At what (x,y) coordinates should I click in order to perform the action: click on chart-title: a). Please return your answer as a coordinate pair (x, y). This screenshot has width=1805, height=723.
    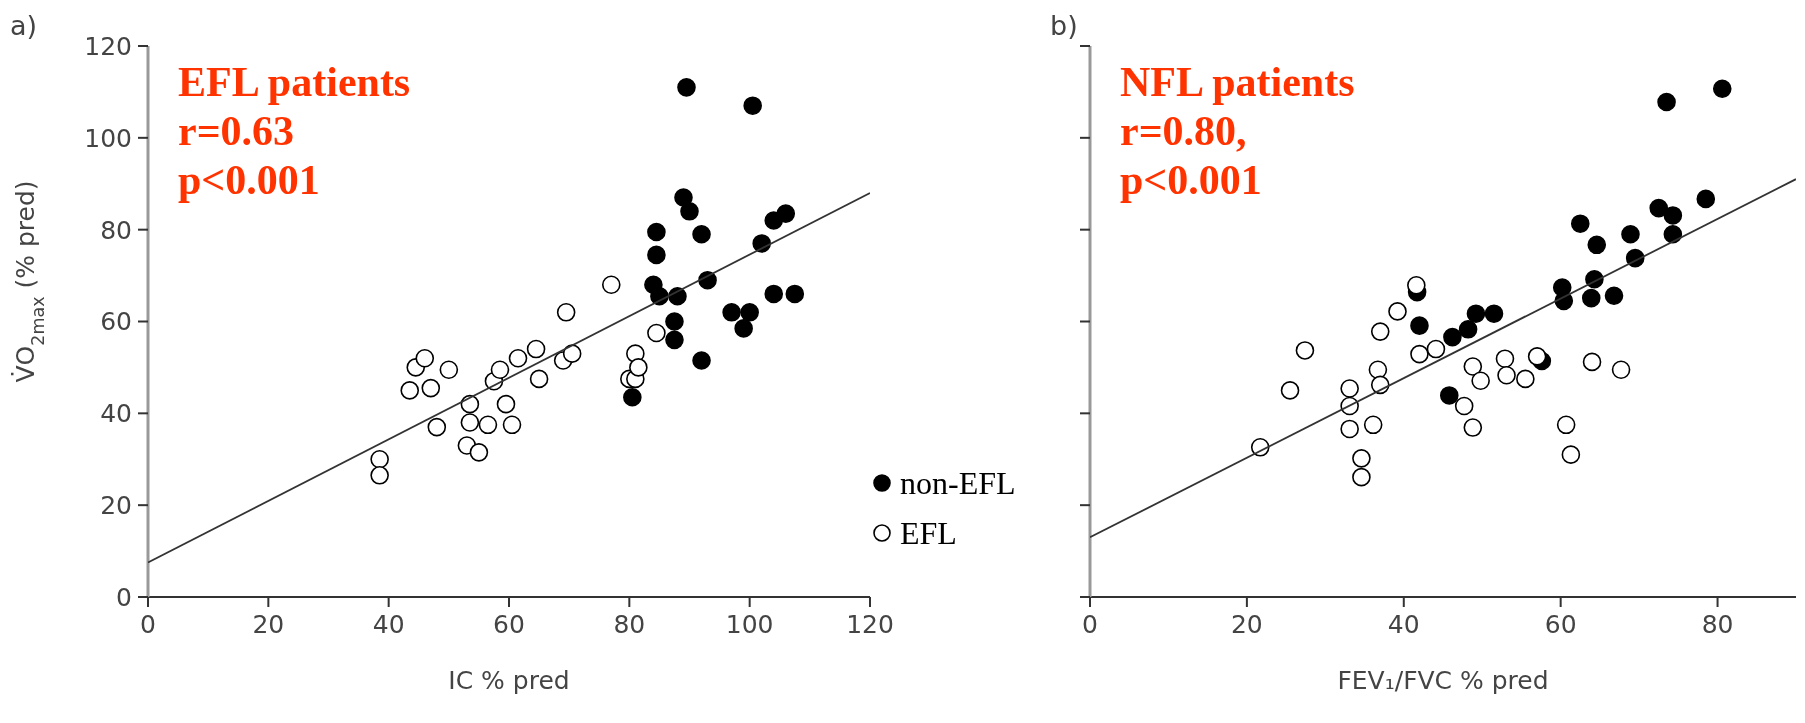
    Looking at the image, I should click on (24, 25).